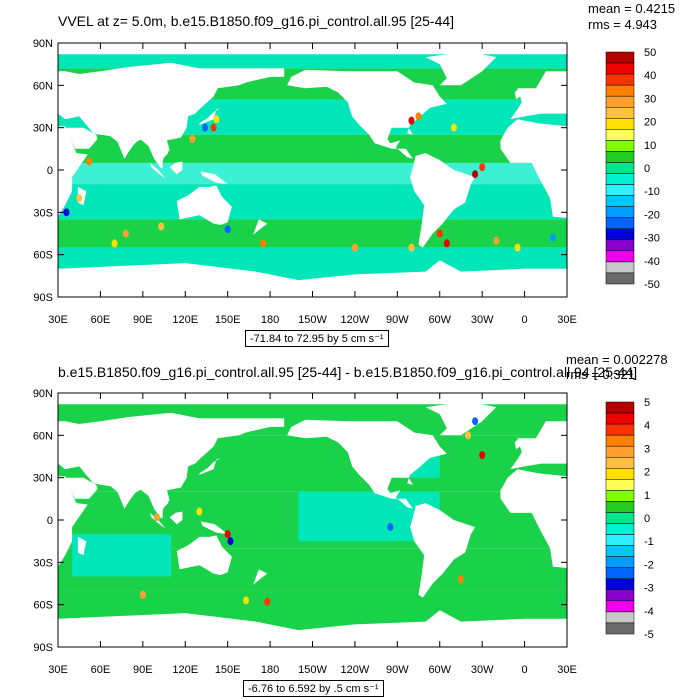 The image size is (700, 700). I want to click on land-africa, so click(73, 521).